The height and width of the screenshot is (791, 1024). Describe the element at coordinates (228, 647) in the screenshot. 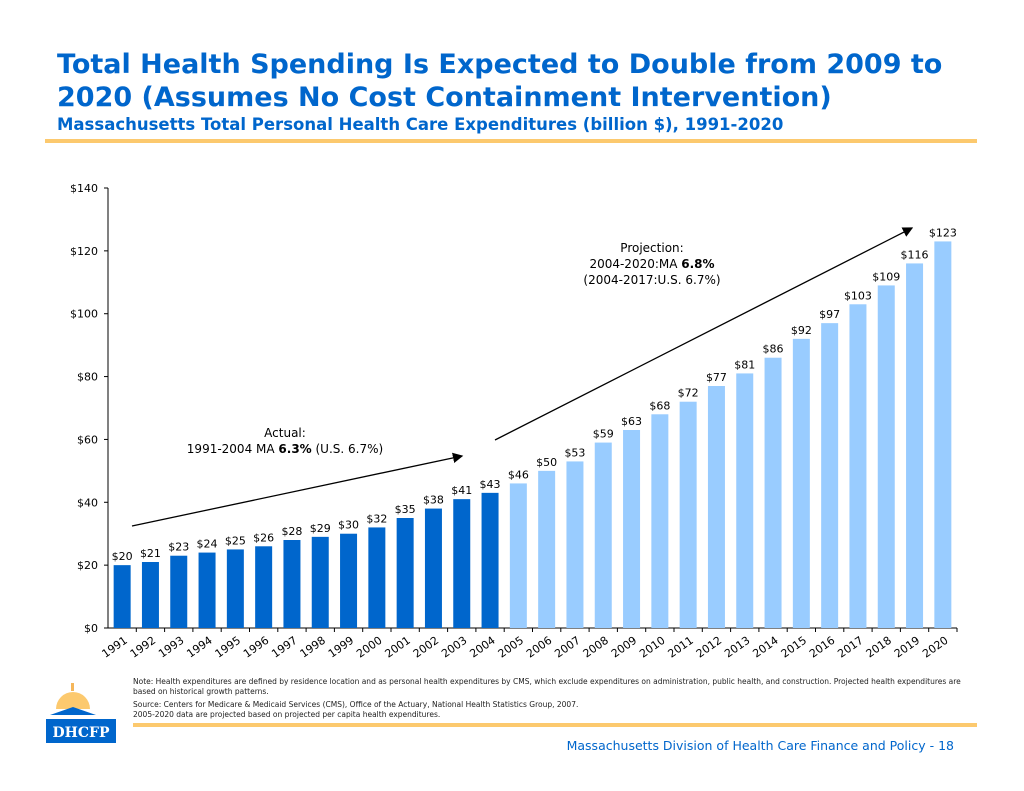

I see `x-tick-label: 1995` at that location.